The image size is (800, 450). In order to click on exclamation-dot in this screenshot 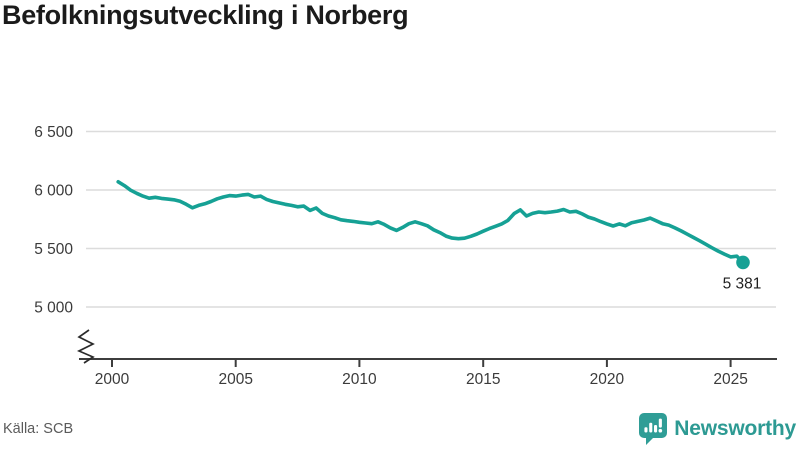, I will do `click(660, 430)`.